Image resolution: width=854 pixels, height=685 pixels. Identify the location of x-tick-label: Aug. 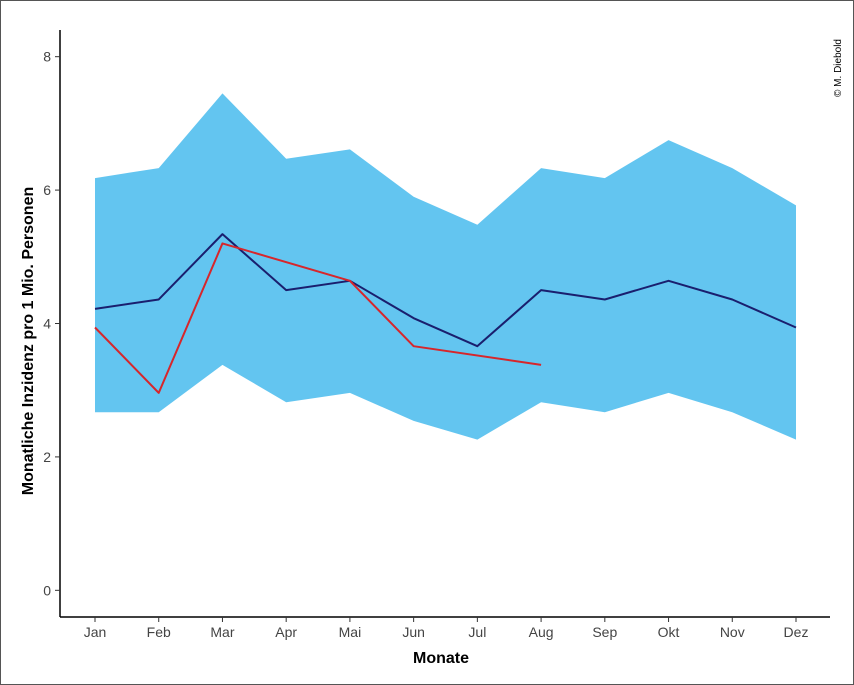
(541, 632).